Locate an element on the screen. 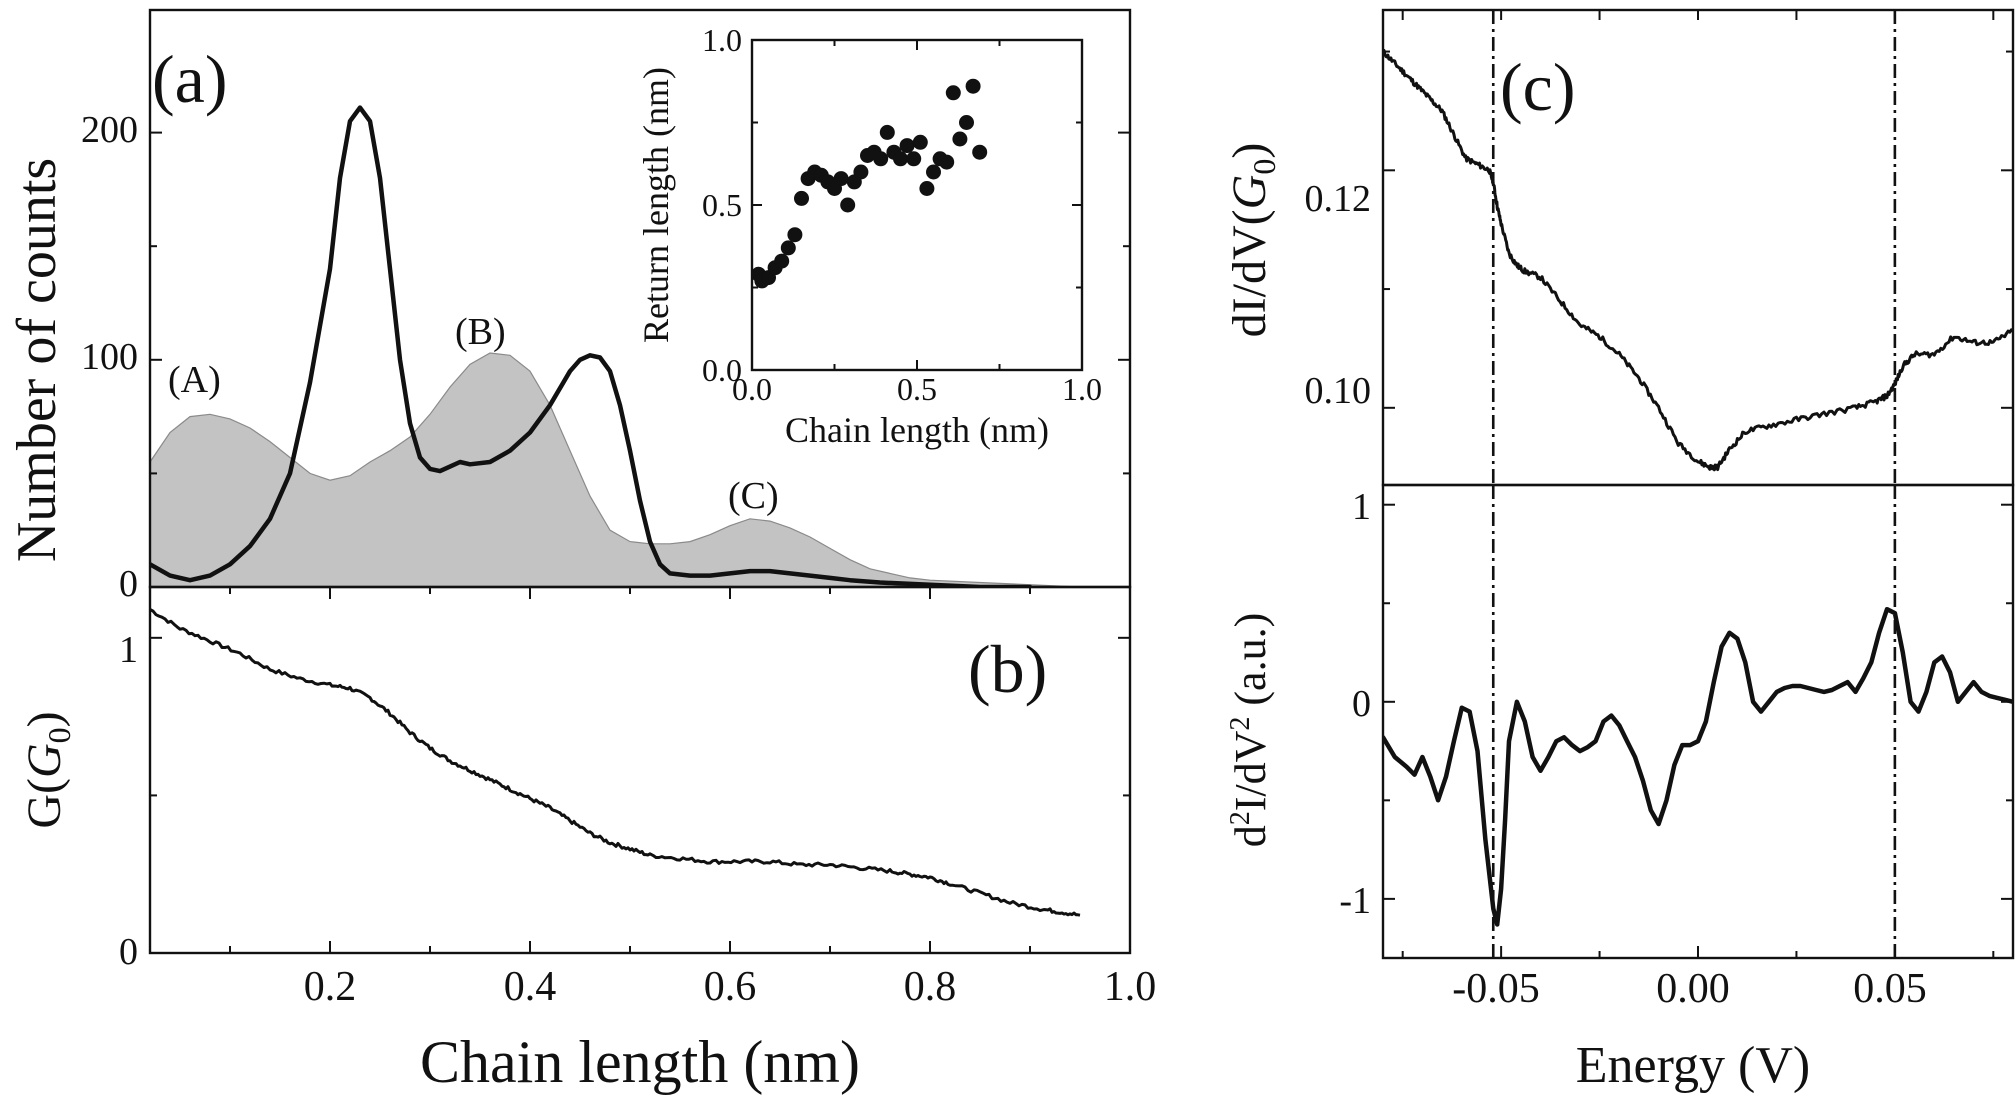  inset-xtick-2: 1.0 is located at coordinates (1082, 389).